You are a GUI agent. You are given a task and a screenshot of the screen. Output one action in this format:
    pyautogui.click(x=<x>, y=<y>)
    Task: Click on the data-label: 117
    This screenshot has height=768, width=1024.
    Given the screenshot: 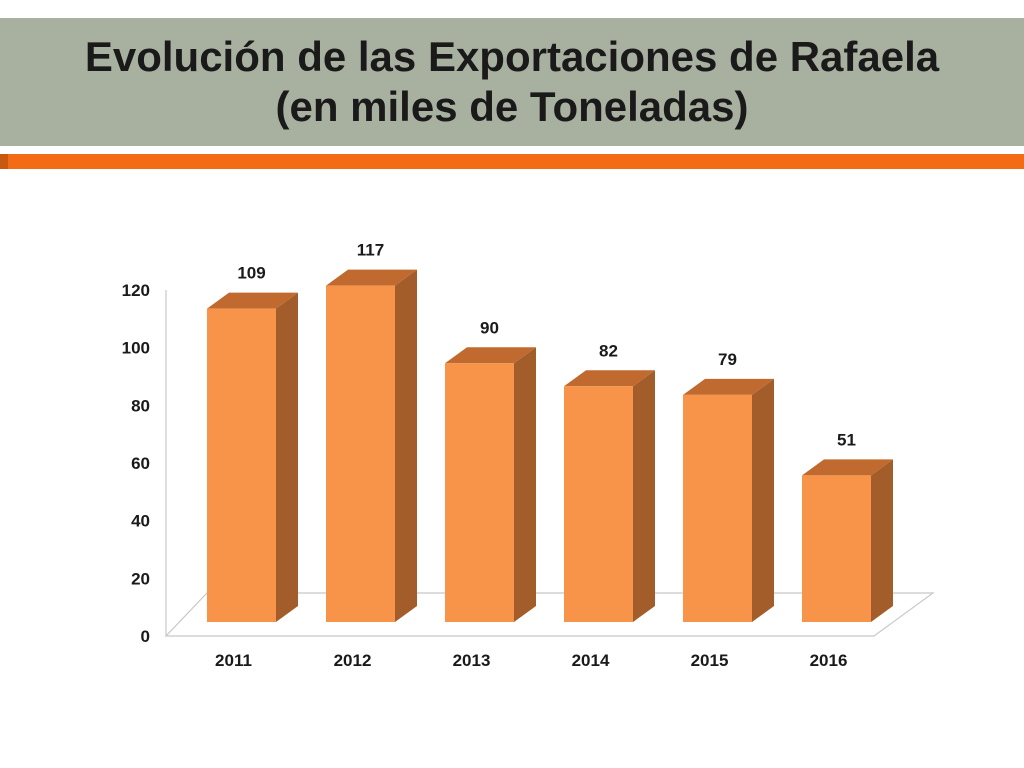 What is the action you would take?
    pyautogui.click(x=370, y=250)
    